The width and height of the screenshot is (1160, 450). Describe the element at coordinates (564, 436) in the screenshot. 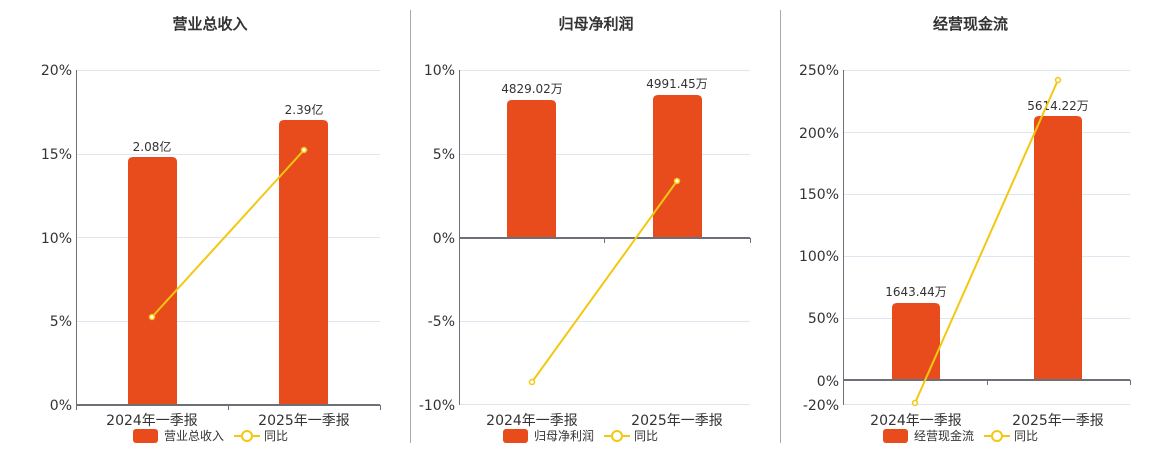

I see `legend-bar-label: 归母净利润` at that location.